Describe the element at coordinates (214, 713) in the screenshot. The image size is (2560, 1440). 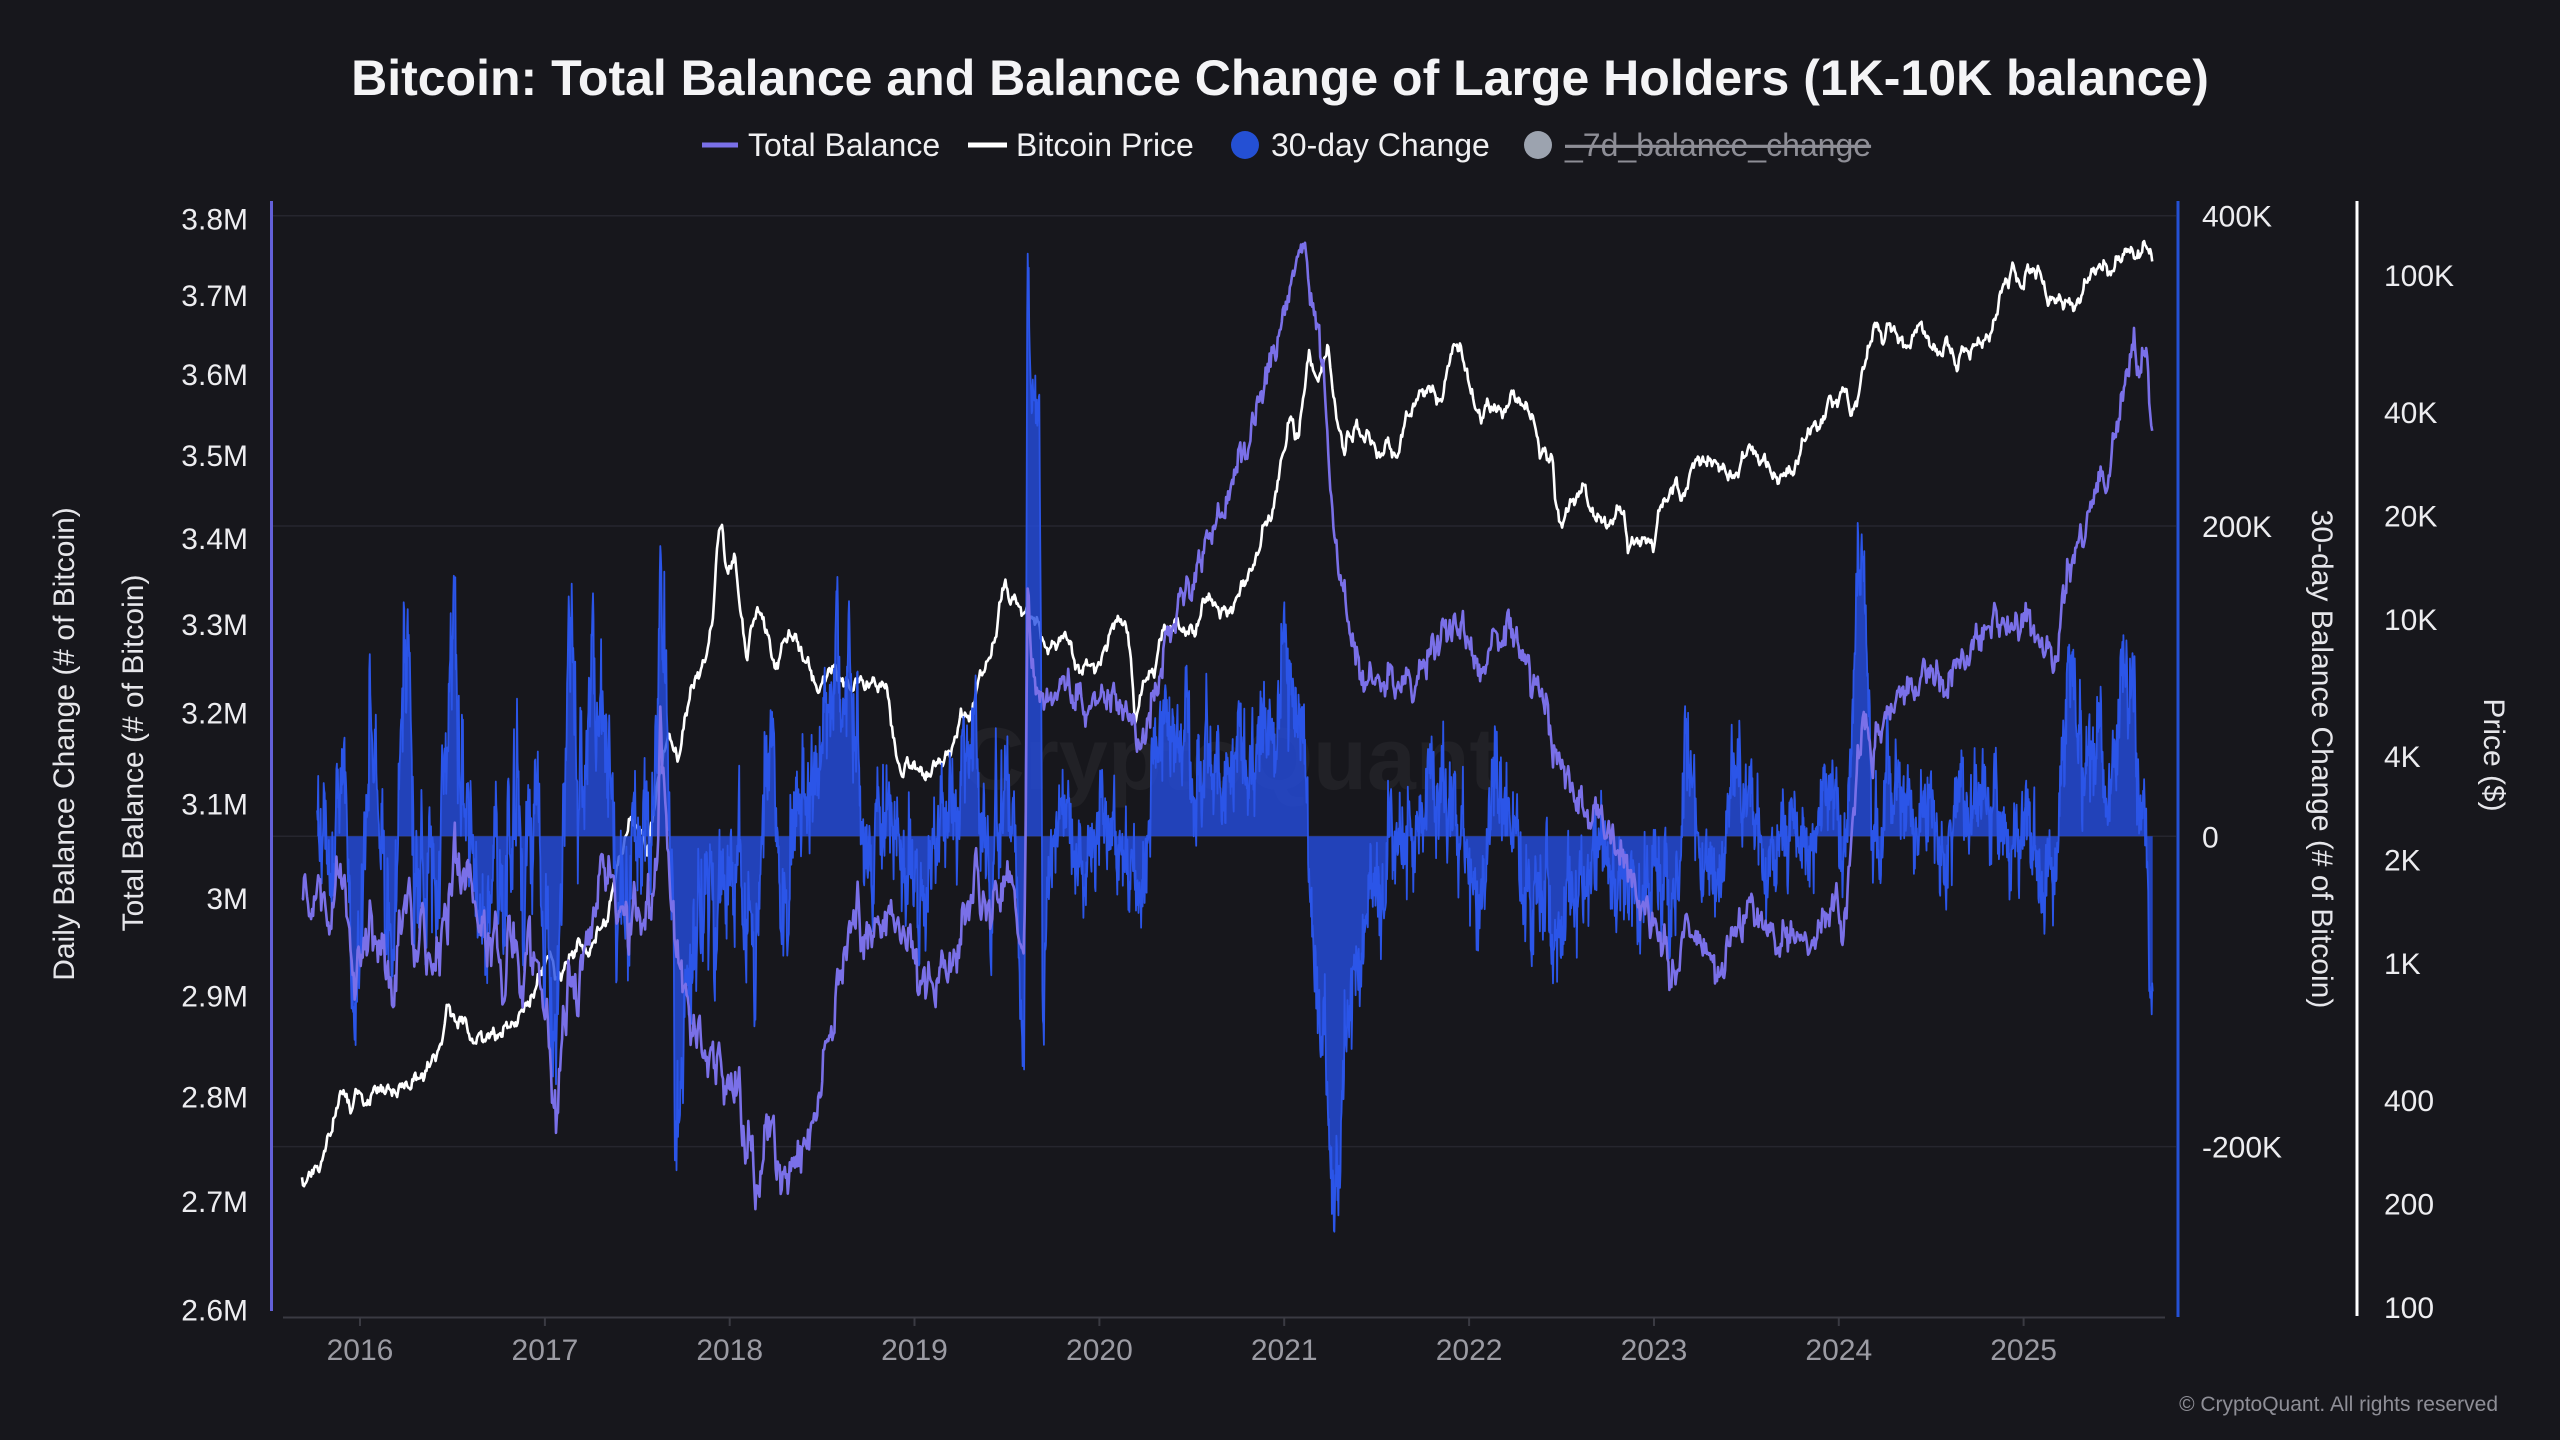
I see `svg-text: 3.2M` at that location.